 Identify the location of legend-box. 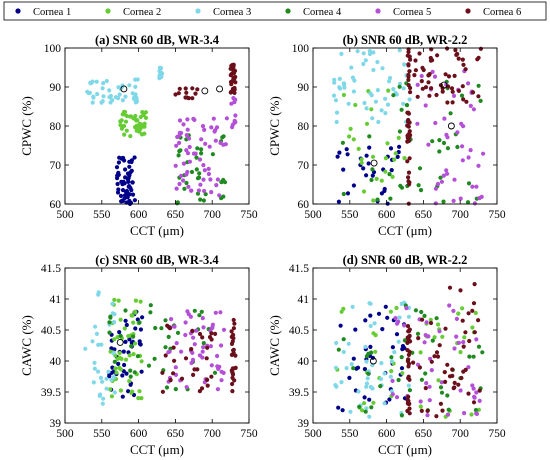
(275, 11).